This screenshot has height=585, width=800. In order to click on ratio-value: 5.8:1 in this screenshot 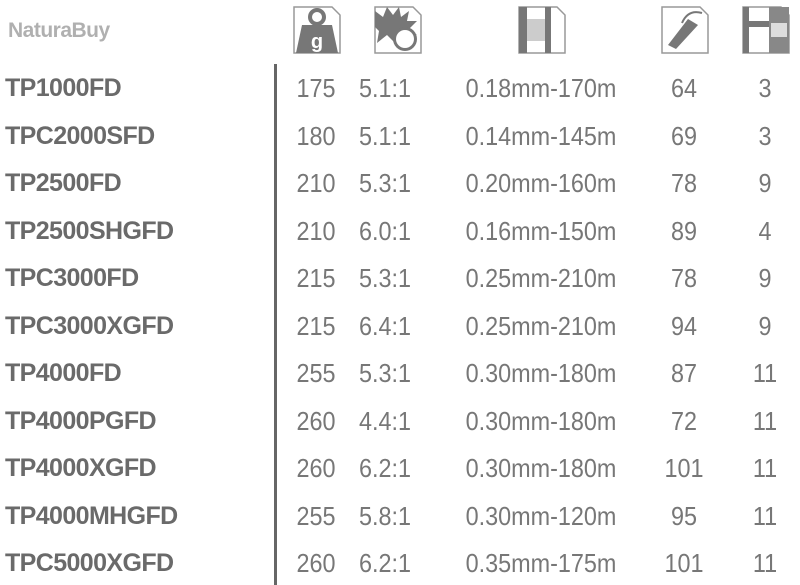, I will do `click(385, 515)`.